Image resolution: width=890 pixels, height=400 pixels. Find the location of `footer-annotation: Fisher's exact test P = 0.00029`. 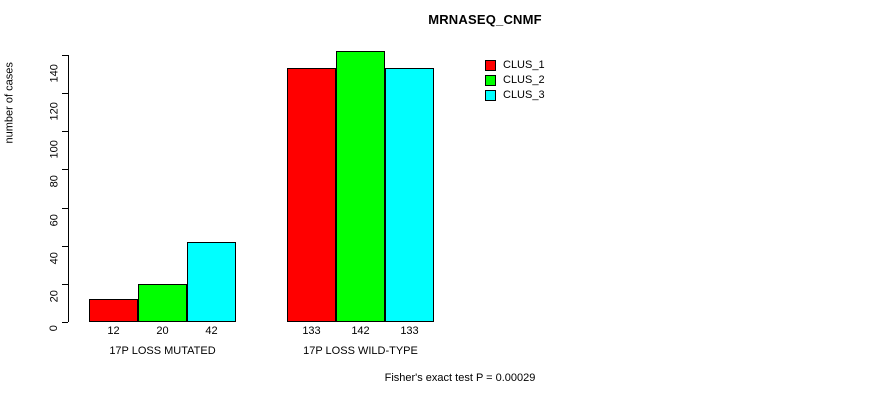

footer-annotation: Fisher's exact test P = 0.00029 is located at coordinates (445, 378).